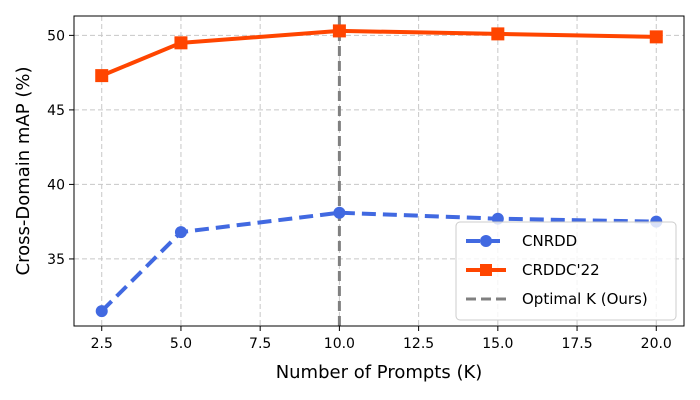 This screenshot has height=400, width=700. Describe the element at coordinates (339, 344) in the screenshot. I see `x-tick-label: 10.0` at that location.